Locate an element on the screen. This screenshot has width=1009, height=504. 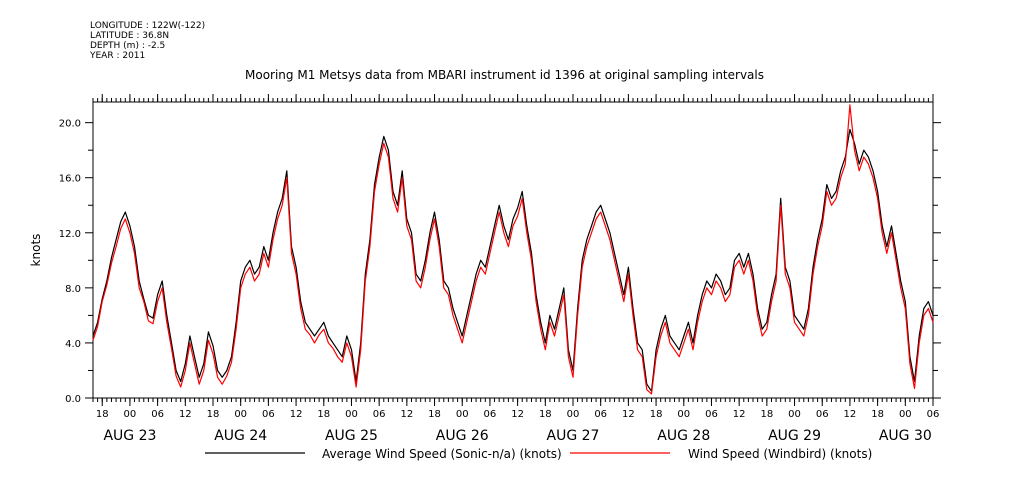
y-tick-label: 4.0 is located at coordinates (73, 344).